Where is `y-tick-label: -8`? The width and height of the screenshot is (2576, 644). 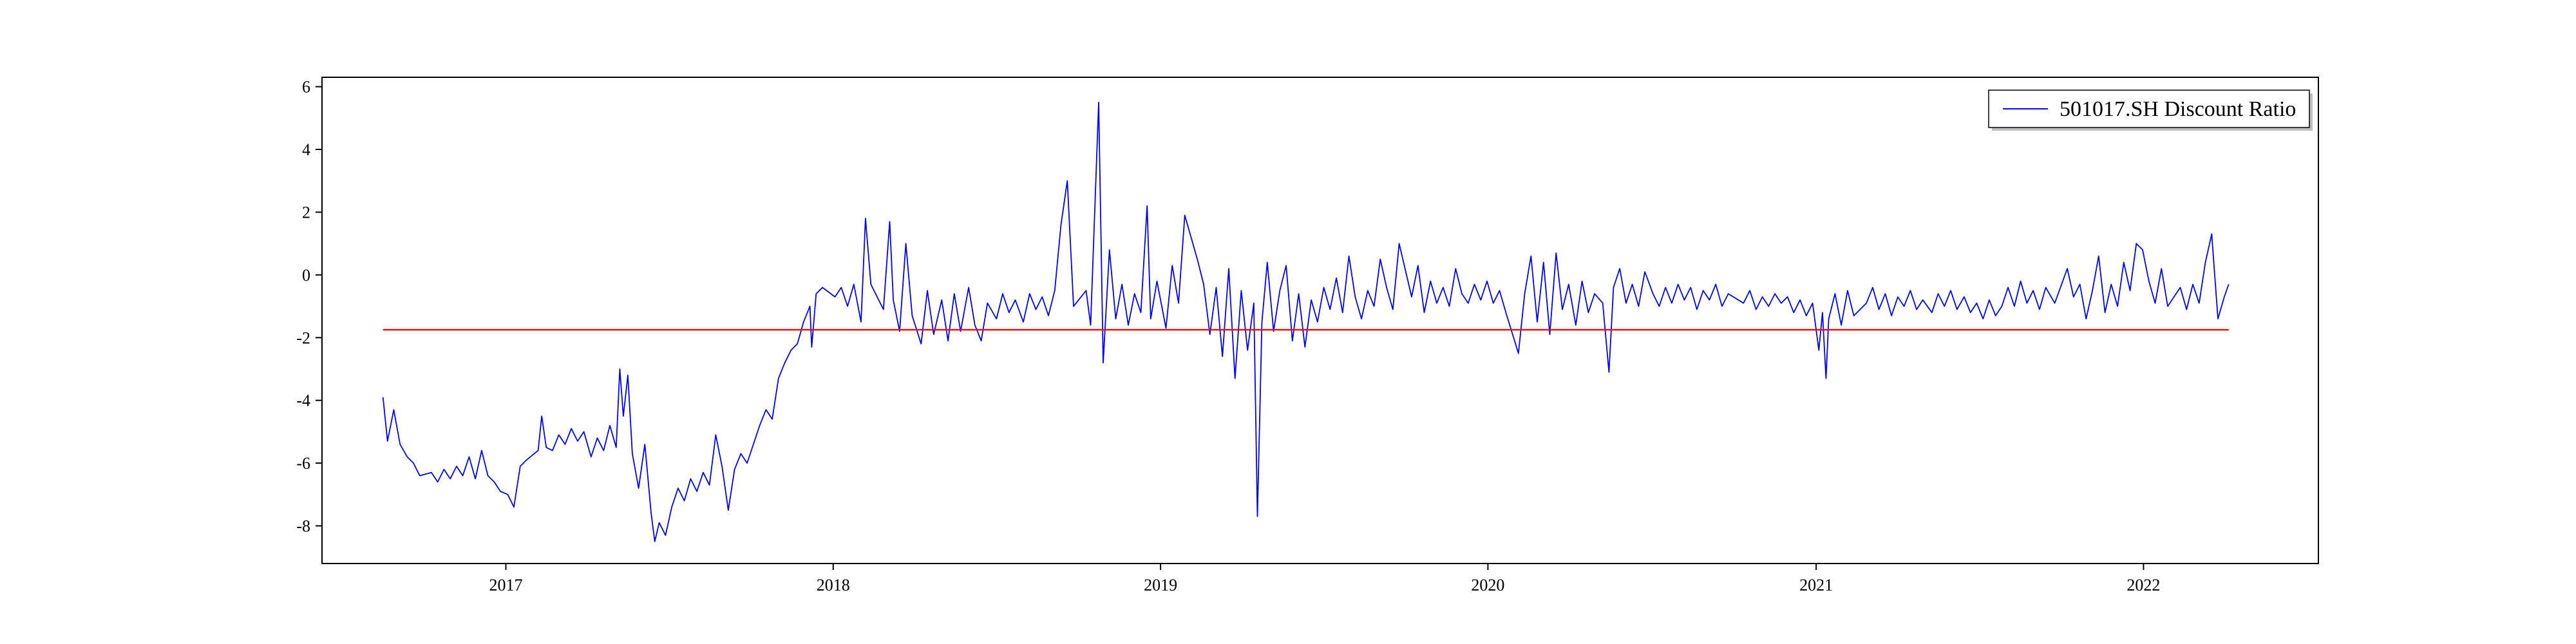 y-tick-label: -8 is located at coordinates (303, 526).